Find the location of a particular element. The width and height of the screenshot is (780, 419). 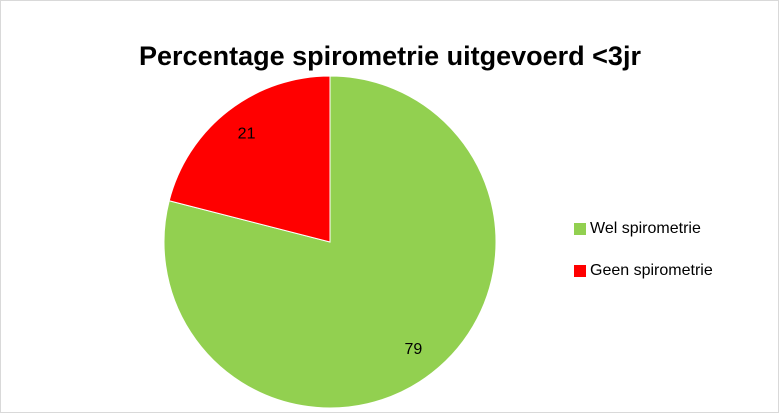

data-label: 79 is located at coordinates (414, 349).